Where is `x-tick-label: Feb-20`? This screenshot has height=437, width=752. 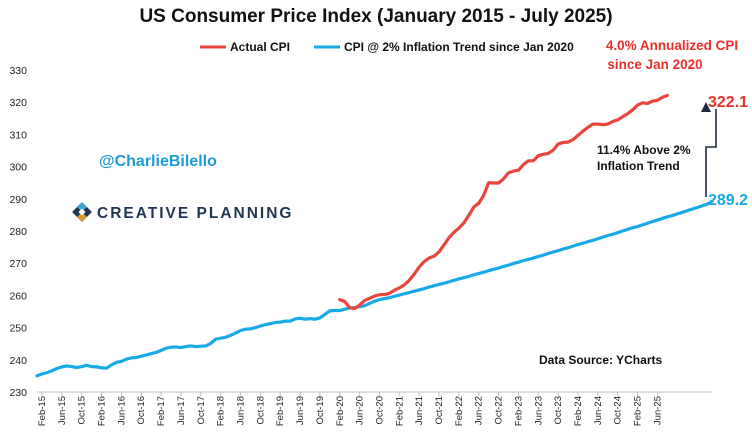
x-tick-label: Feb-20 is located at coordinates (340, 411).